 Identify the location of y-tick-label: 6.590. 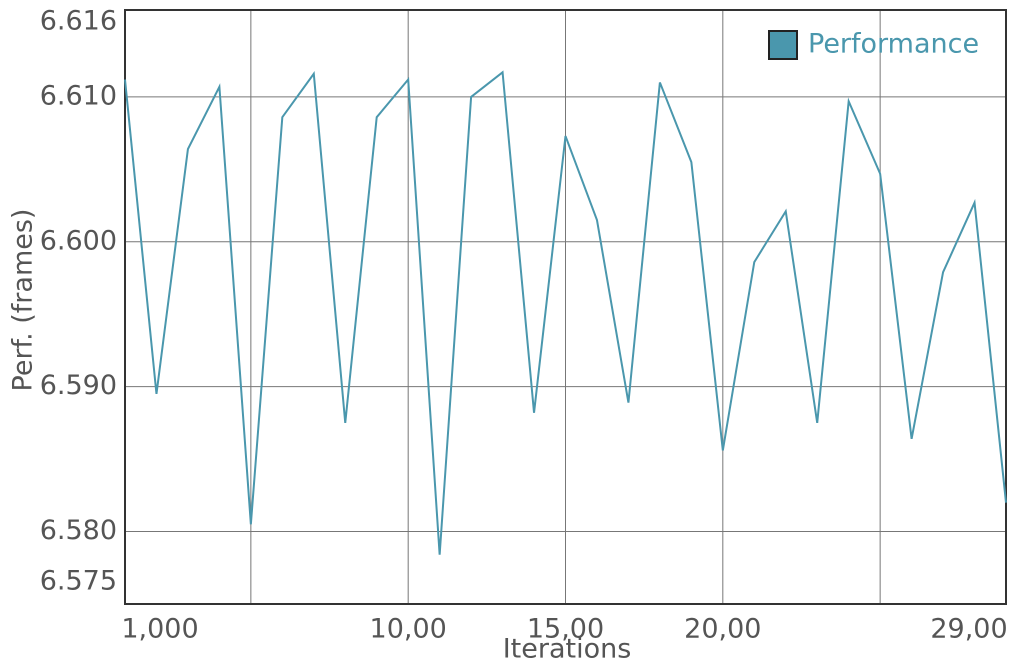
(78, 385).